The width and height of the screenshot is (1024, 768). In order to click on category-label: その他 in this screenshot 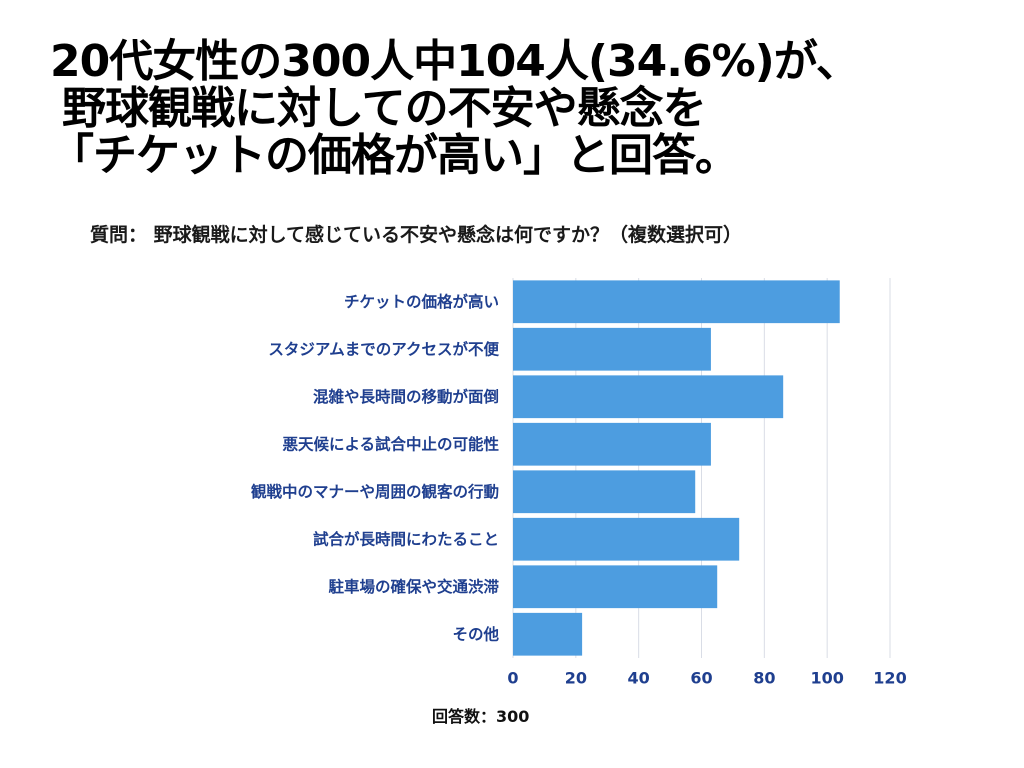, I will do `click(475, 633)`.